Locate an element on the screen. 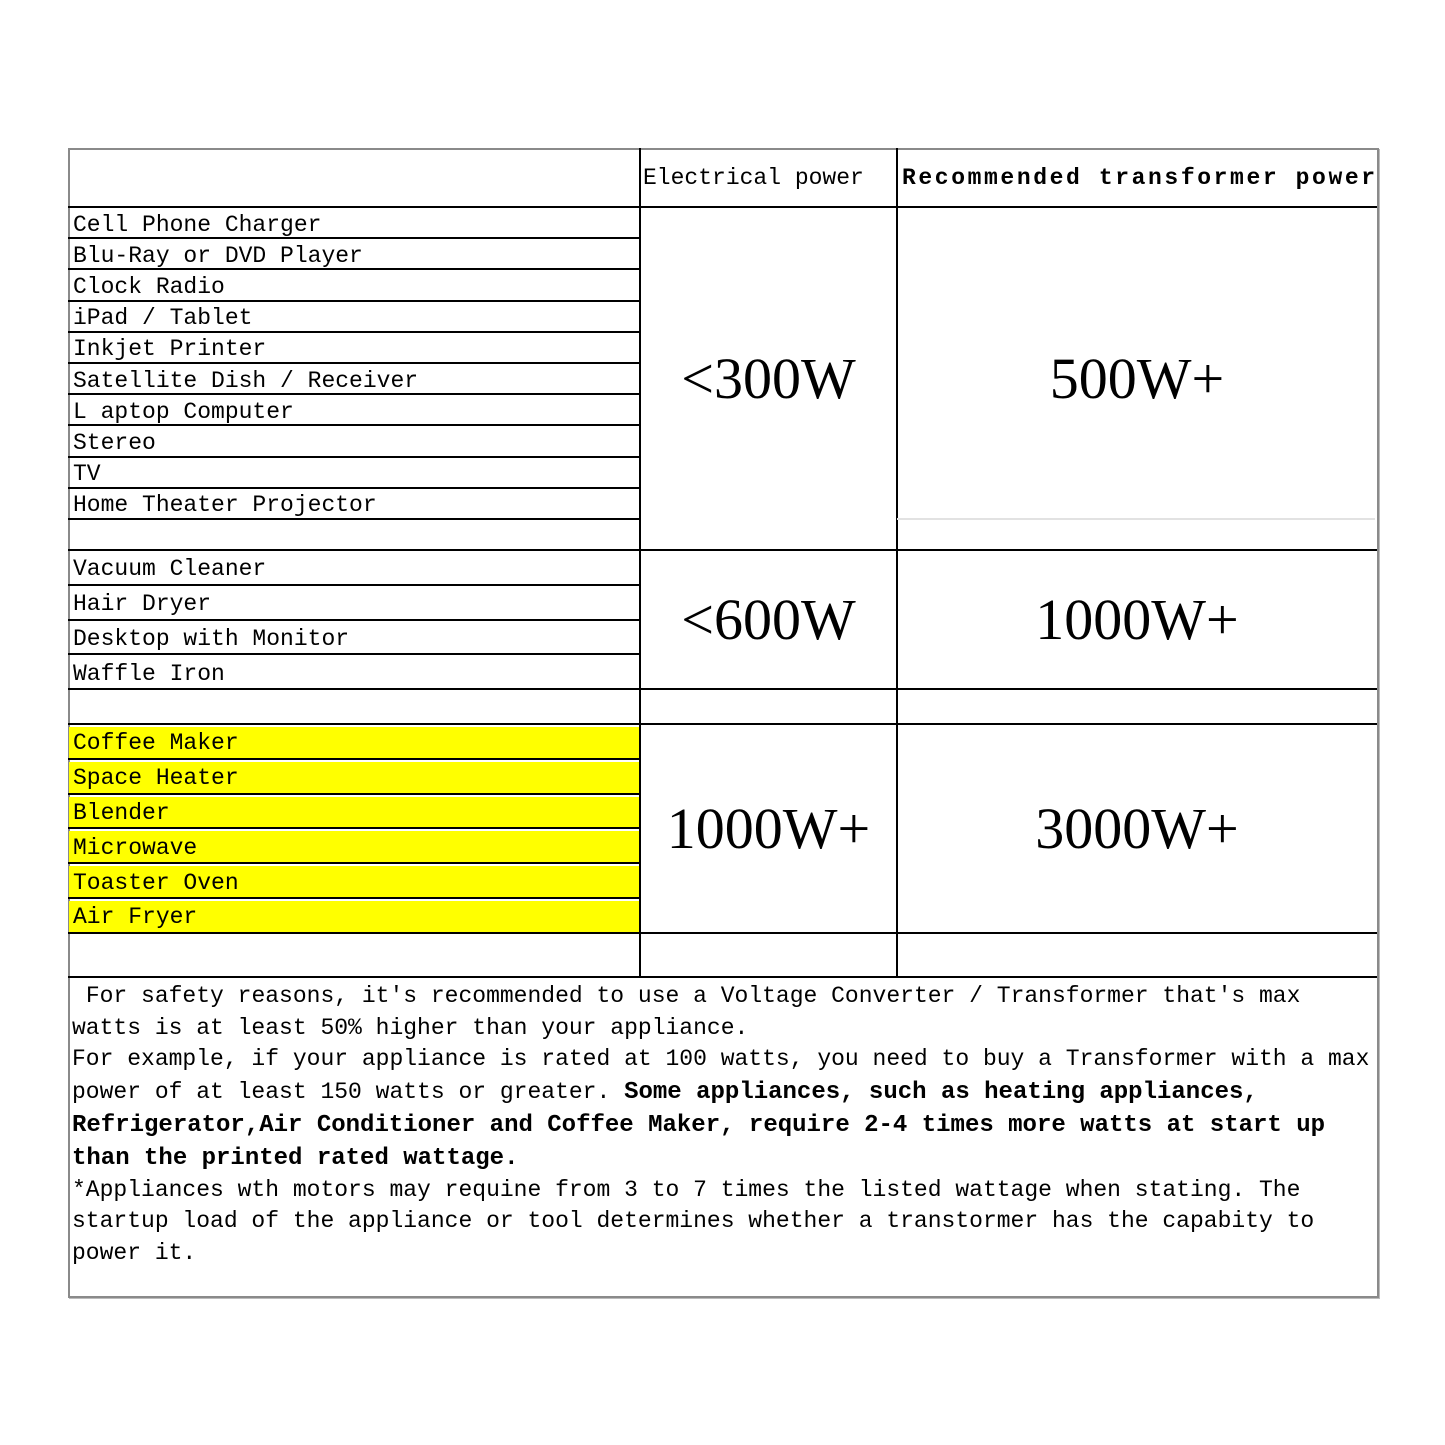 This screenshot has height=1445, width=1445. item: Waffle Iron is located at coordinates (149, 673).